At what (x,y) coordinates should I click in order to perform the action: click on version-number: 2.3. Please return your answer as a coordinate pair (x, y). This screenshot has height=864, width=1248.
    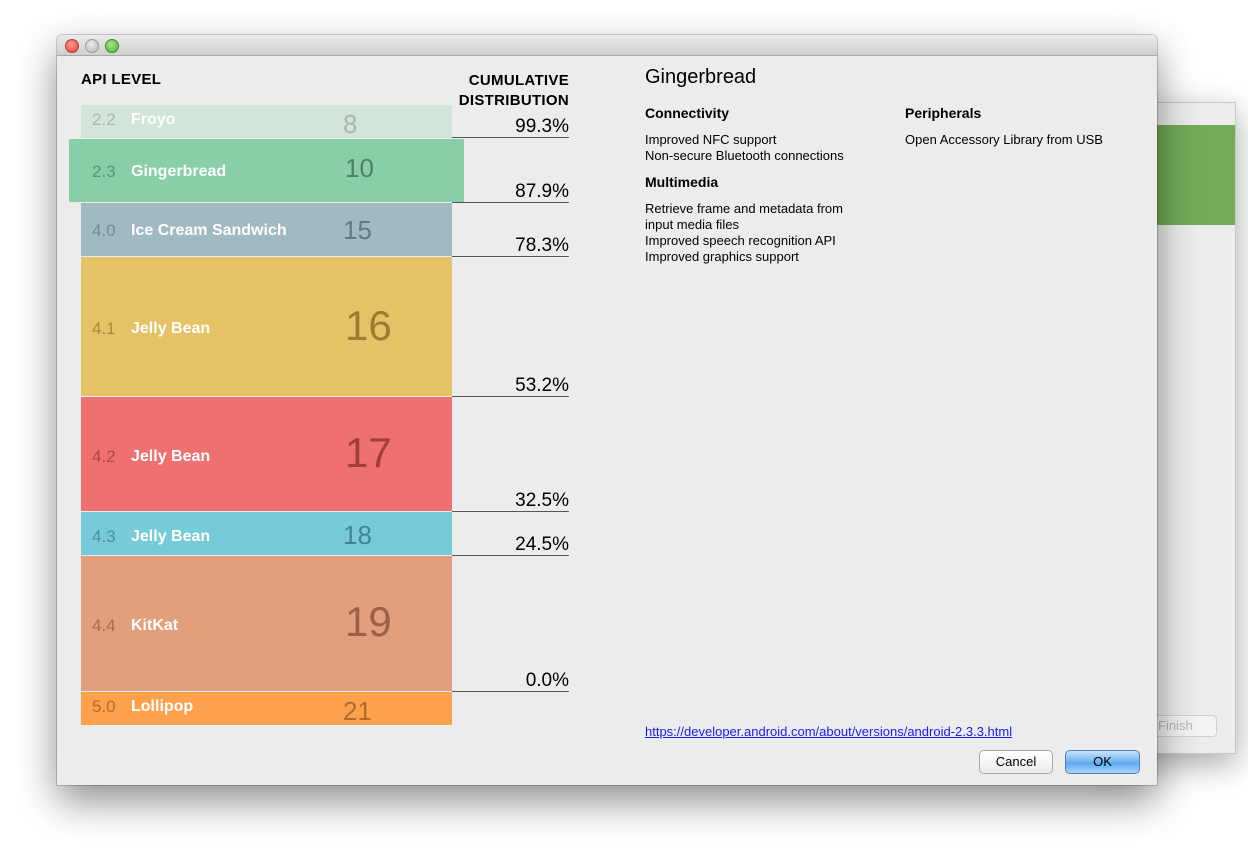
    Looking at the image, I should click on (104, 171).